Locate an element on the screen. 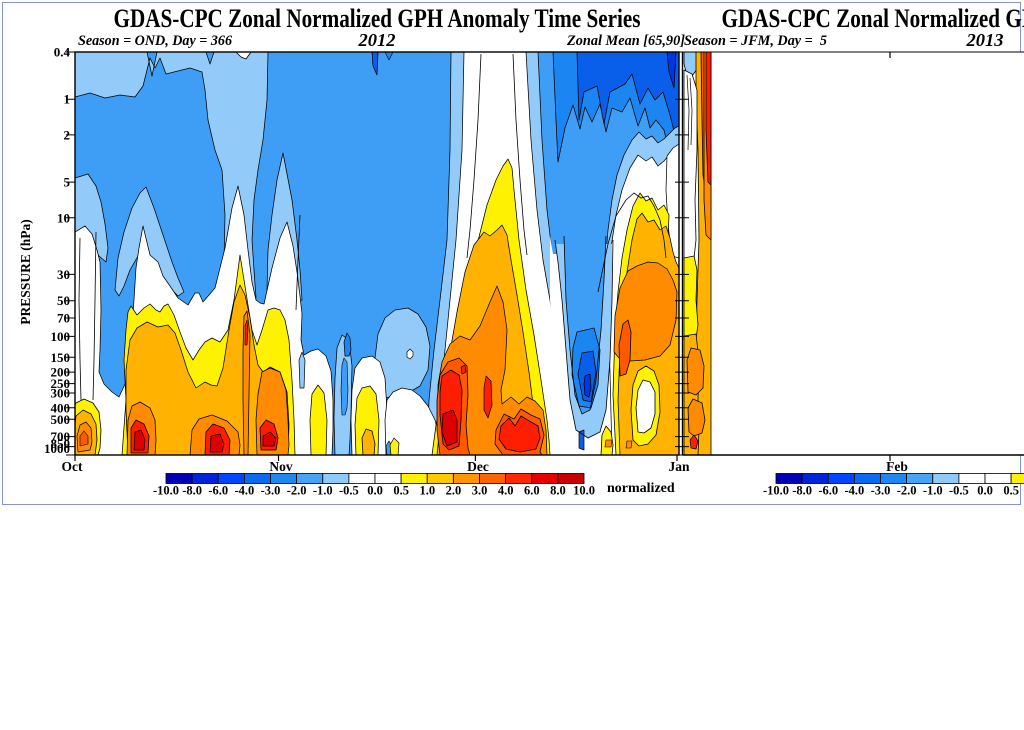 The width and height of the screenshot is (1024, 730). svg-text: 0.4 is located at coordinates (62, 52).